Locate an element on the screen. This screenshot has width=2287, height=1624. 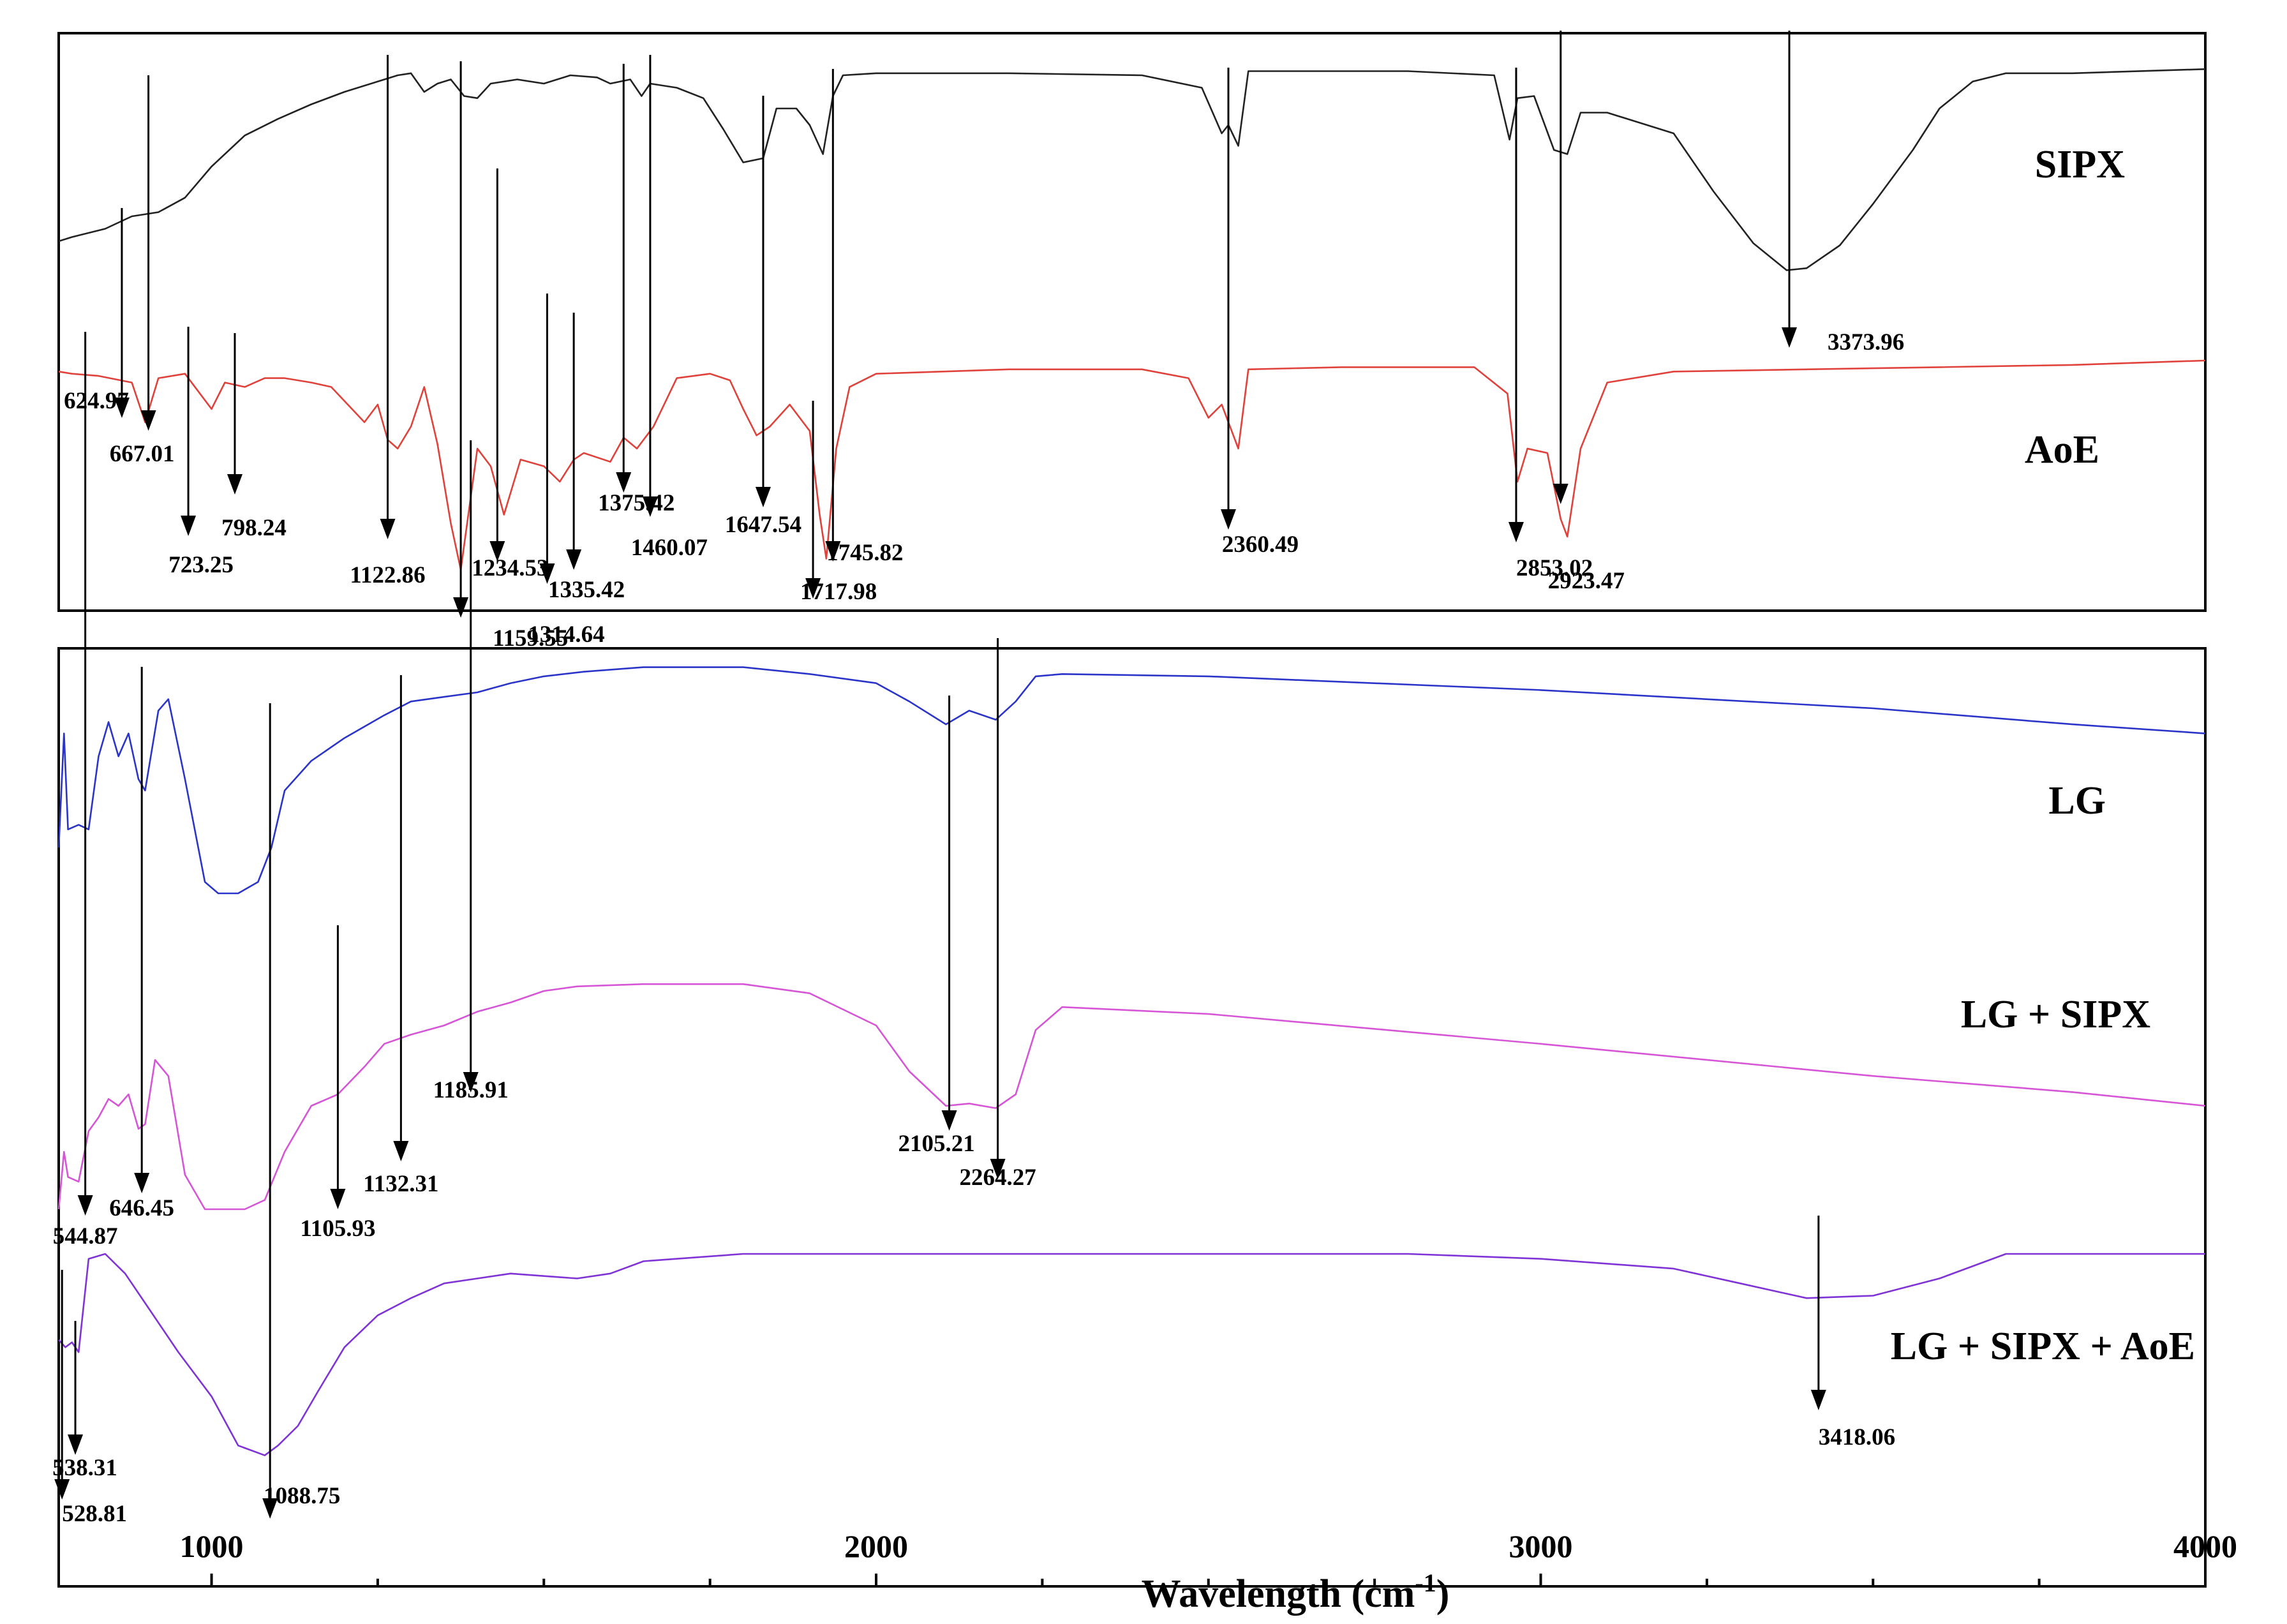
peak-marker: 2923.47 is located at coordinates (1586, 313).